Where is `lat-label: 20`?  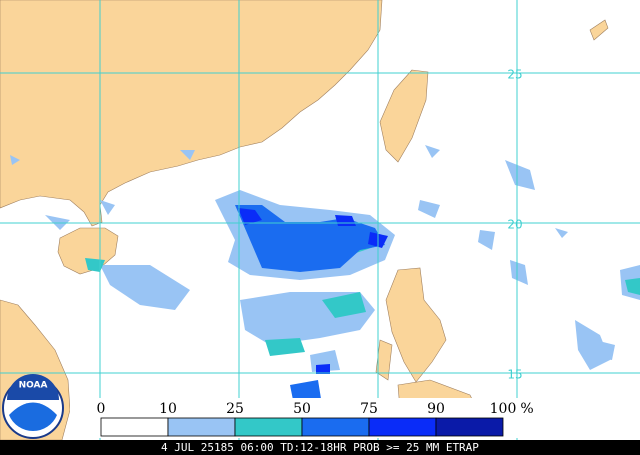
lat-label: 20 is located at coordinates (514, 225).